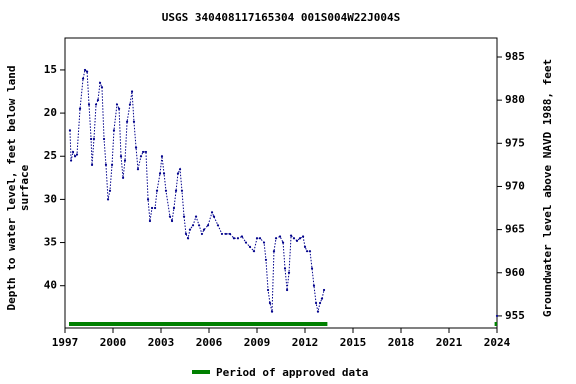  What do you see at coordinates (401, 342) in the screenshot?
I see `x-tick-label: 2018` at bounding box center [401, 342].